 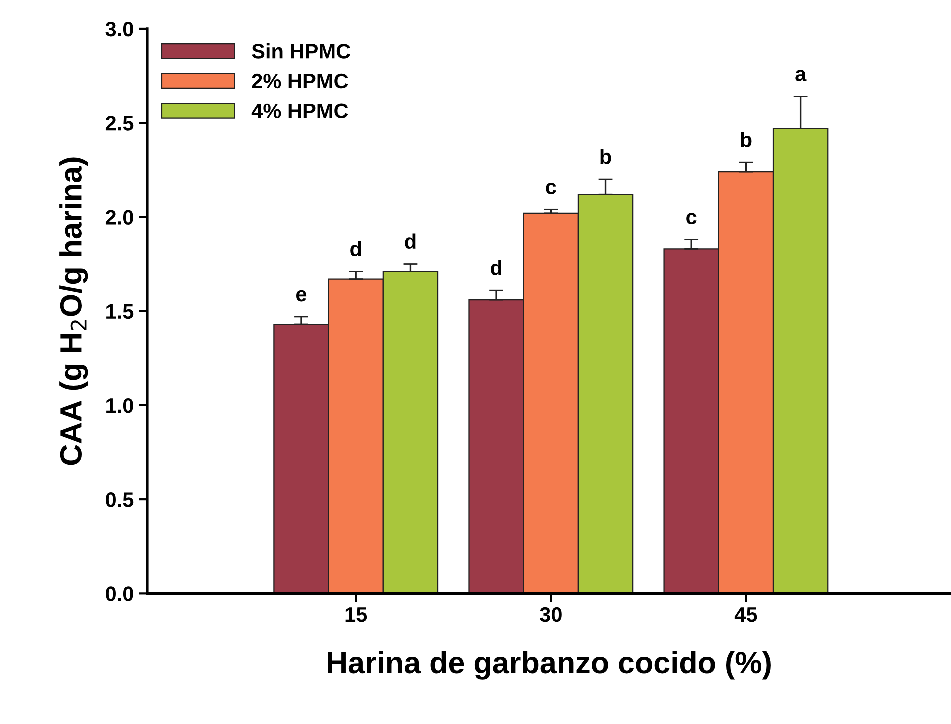 I want to click on legend-label: Sin HPMC, so click(x=301, y=51).